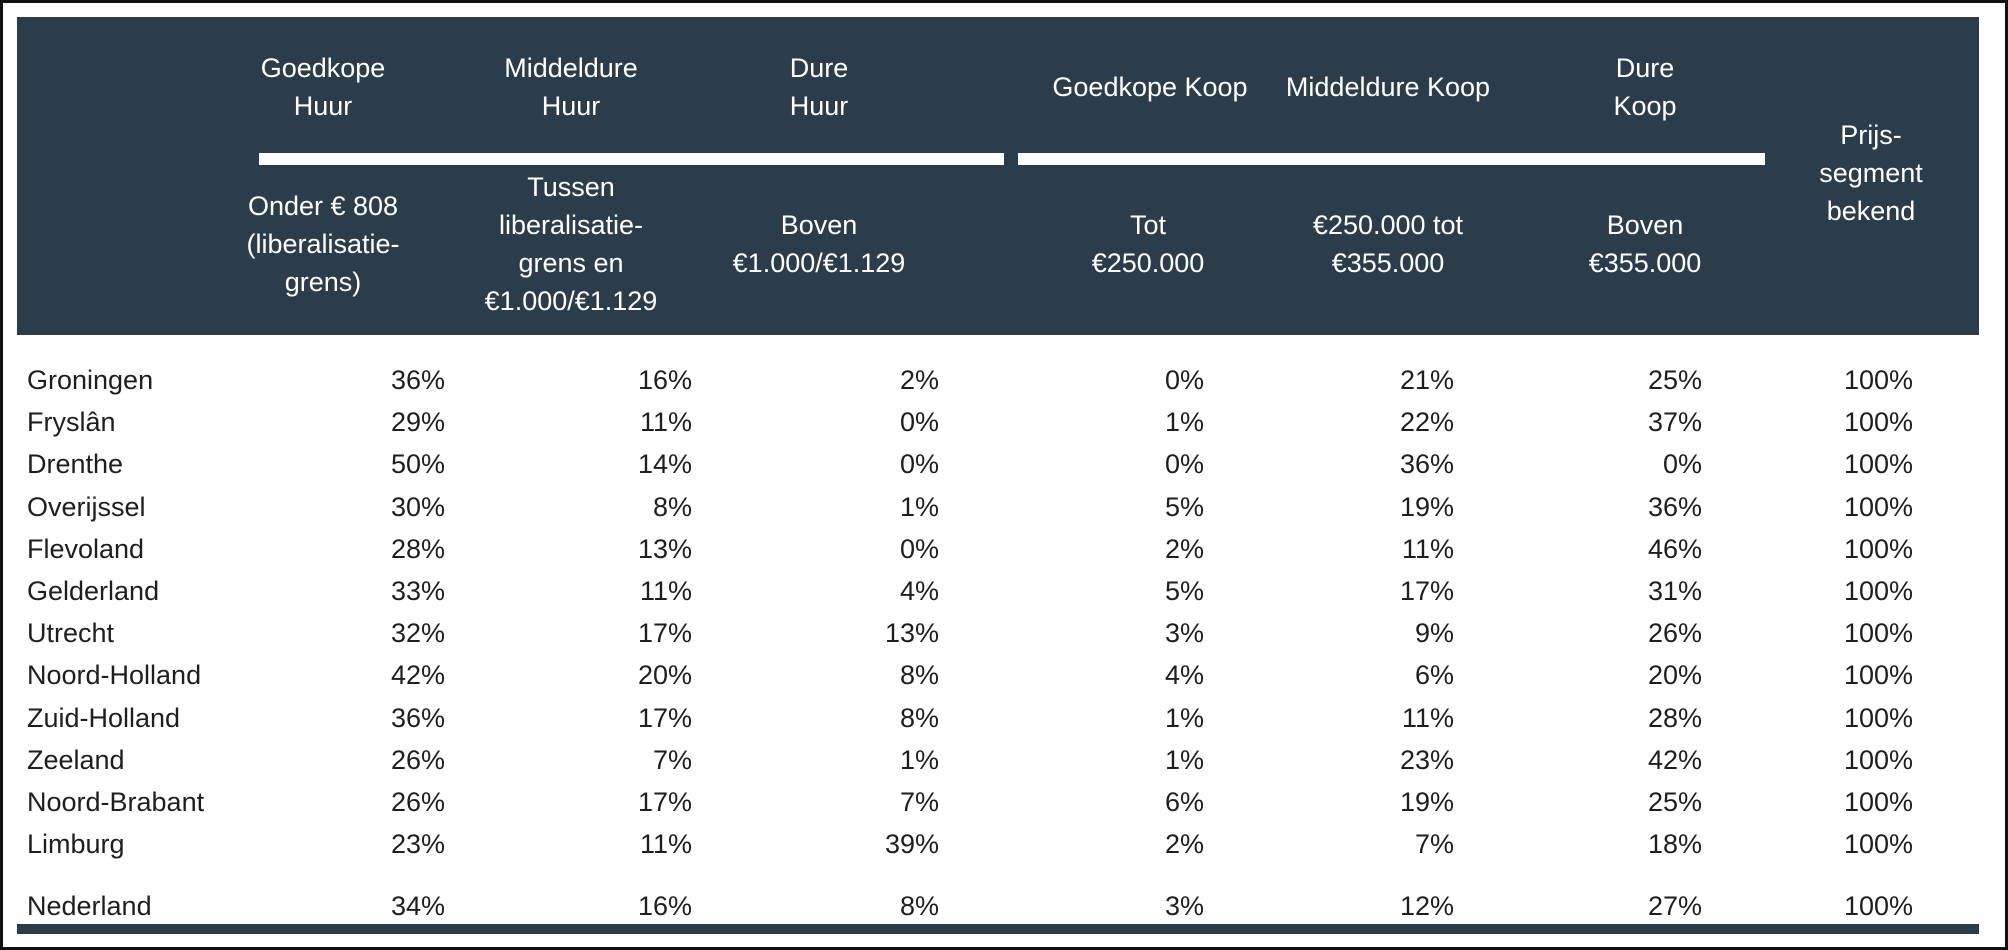 This screenshot has height=950, width=2008. What do you see at coordinates (998, 929) in the screenshot?
I see `table-bottom-rule` at bounding box center [998, 929].